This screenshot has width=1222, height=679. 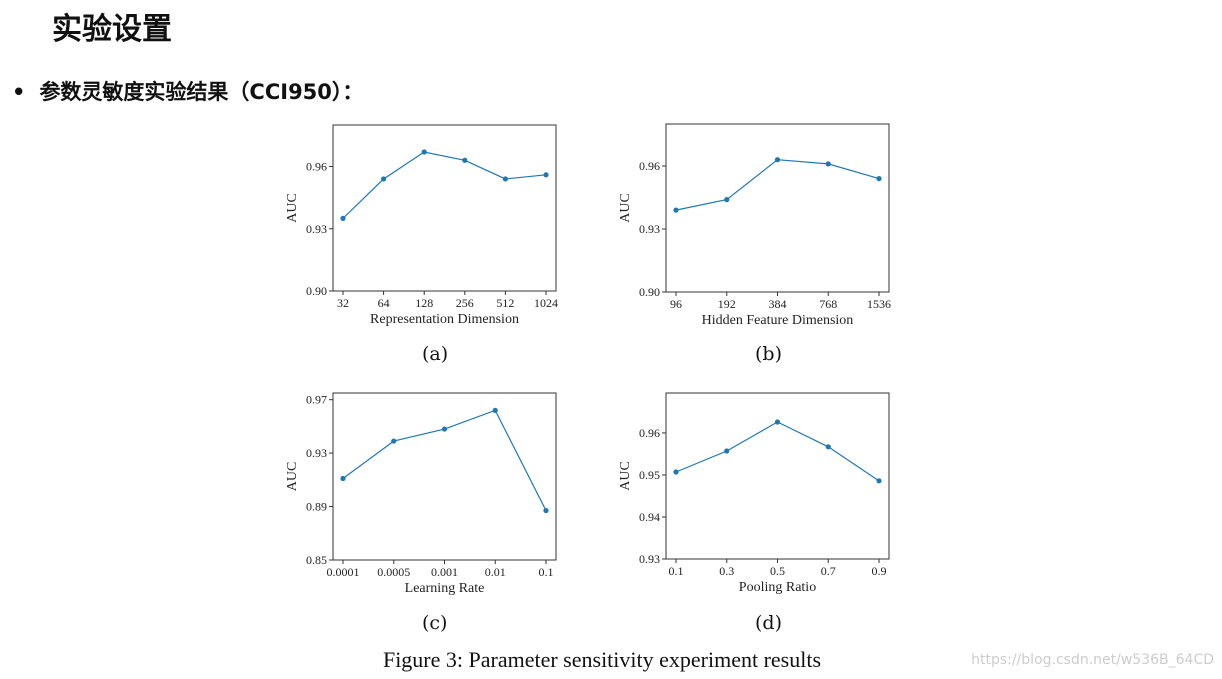 I want to click on x-tick-label: 1536, so click(x=879, y=304).